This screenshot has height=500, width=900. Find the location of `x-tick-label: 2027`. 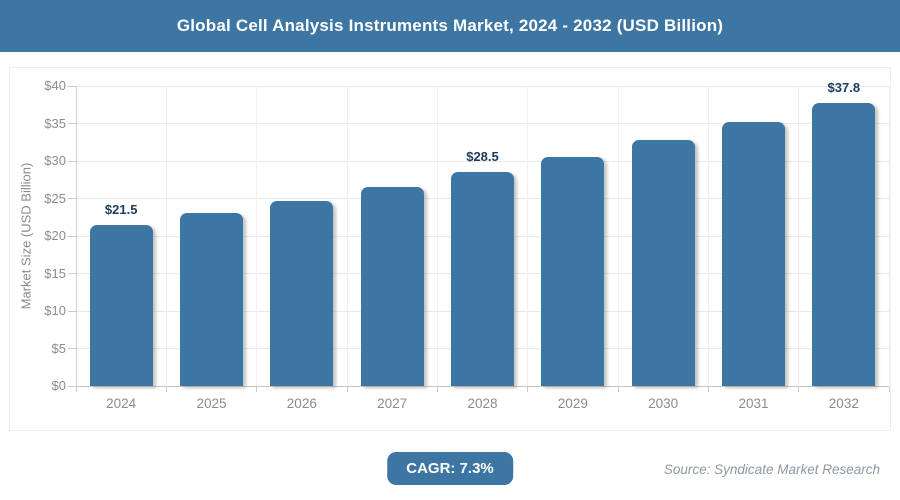

x-tick-label: 2027 is located at coordinates (392, 403).